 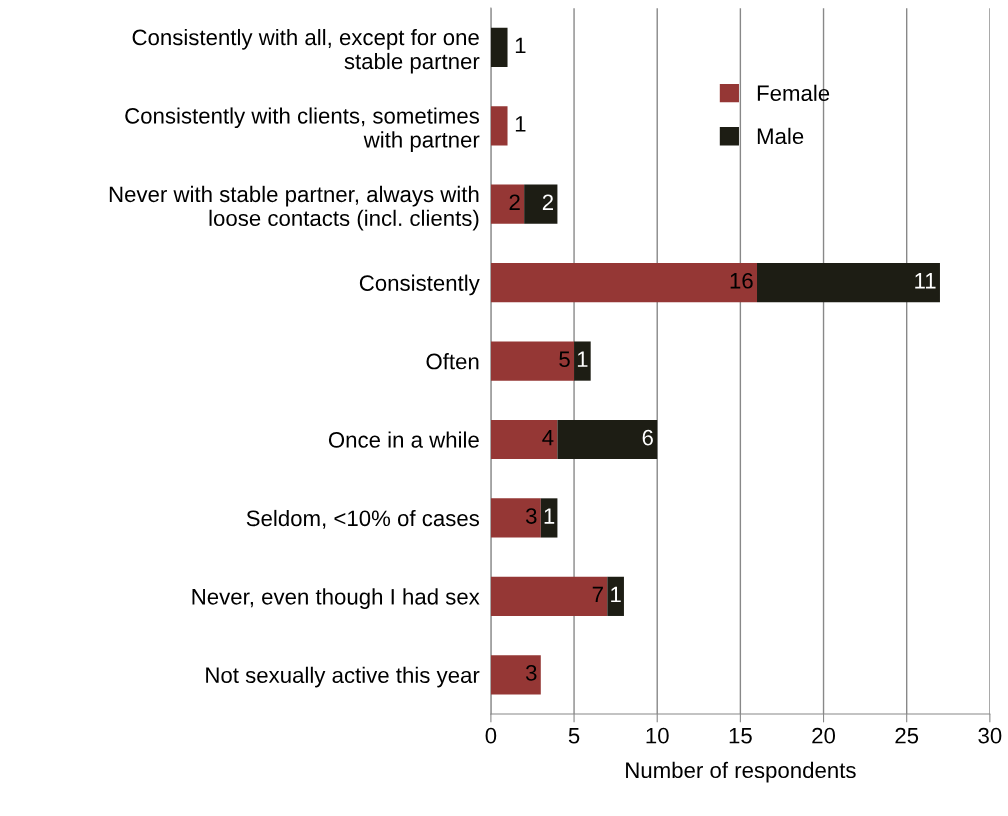 I want to click on data-label: 6, so click(x=647, y=437).